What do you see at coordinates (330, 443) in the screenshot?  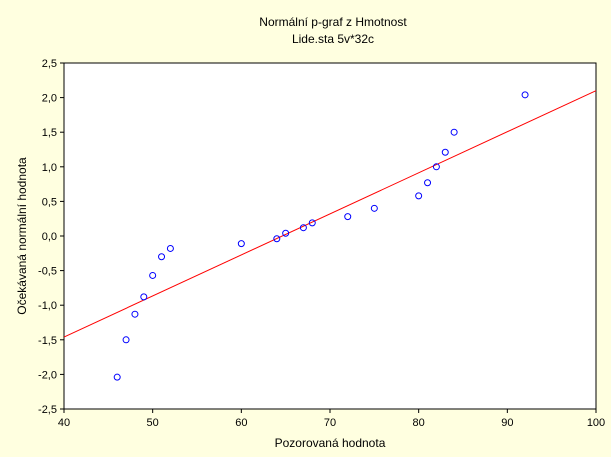 I see `x-axis-label: Pozorovaná hodnota` at bounding box center [330, 443].